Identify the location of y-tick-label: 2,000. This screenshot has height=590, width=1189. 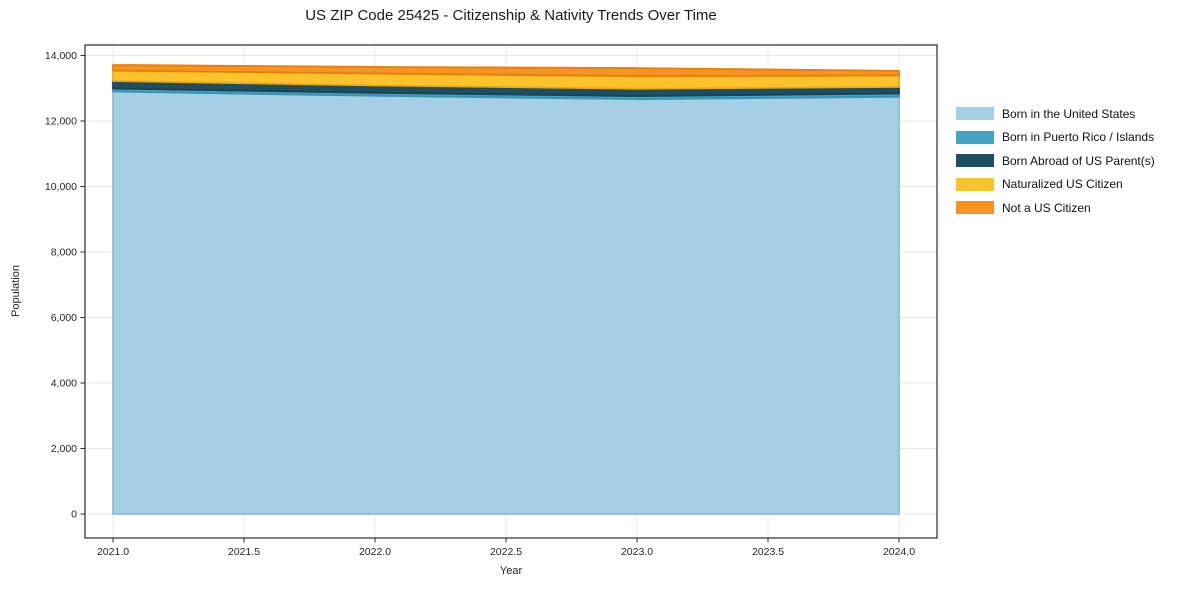
(64, 449).